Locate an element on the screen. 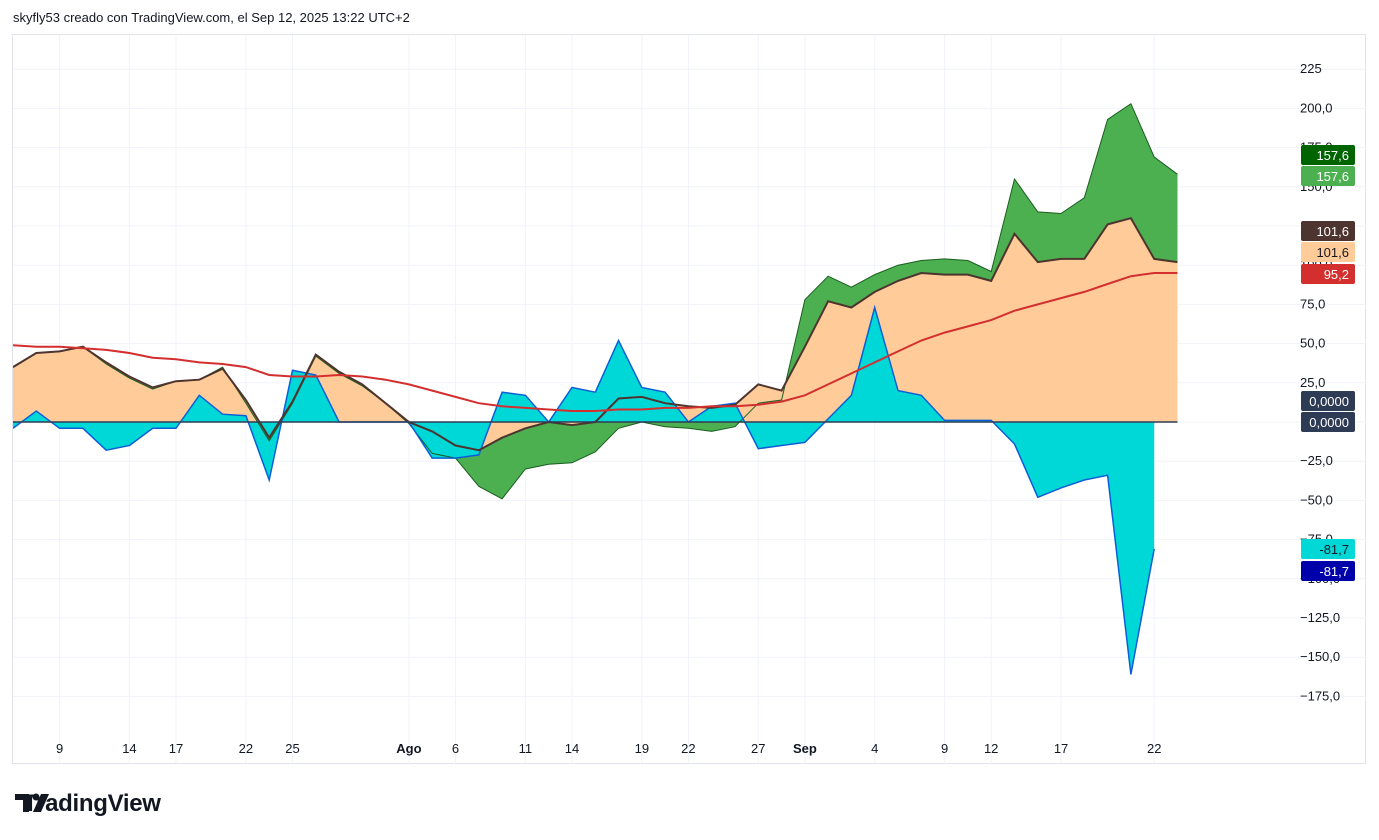 The height and width of the screenshot is (840, 1379). x-tick-label: 12 is located at coordinates (991, 748).